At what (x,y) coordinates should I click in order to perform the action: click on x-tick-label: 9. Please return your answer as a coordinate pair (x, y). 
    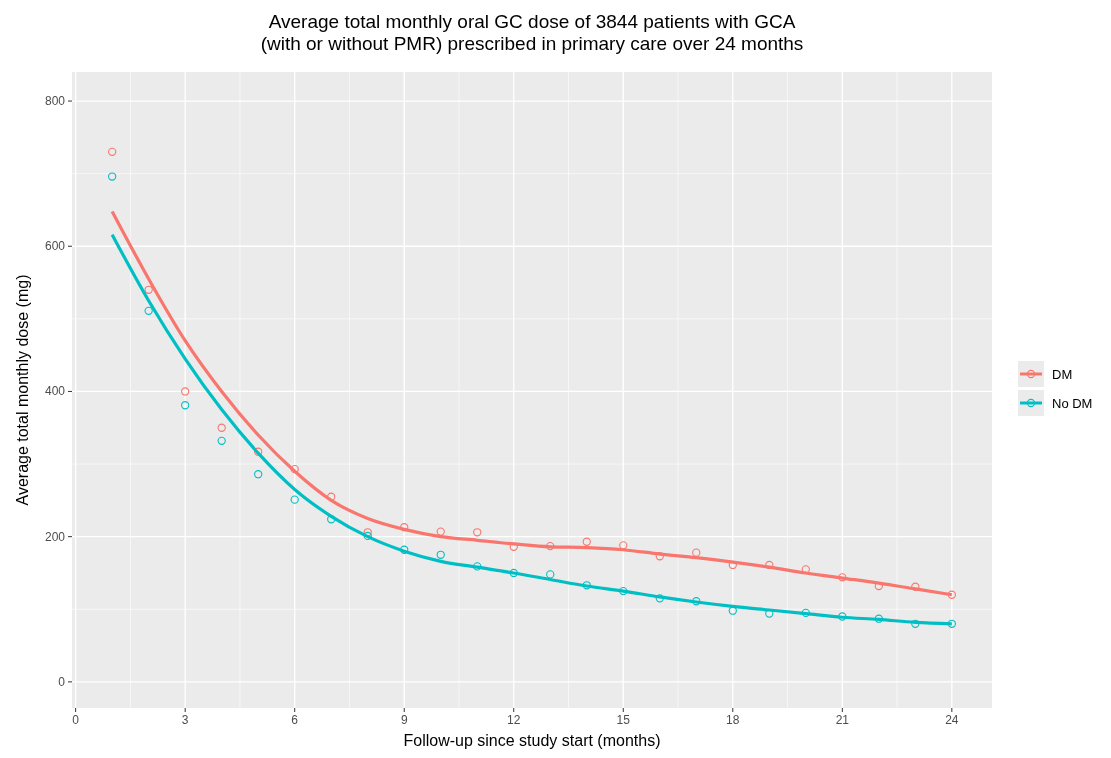
    Looking at the image, I should click on (404, 720).